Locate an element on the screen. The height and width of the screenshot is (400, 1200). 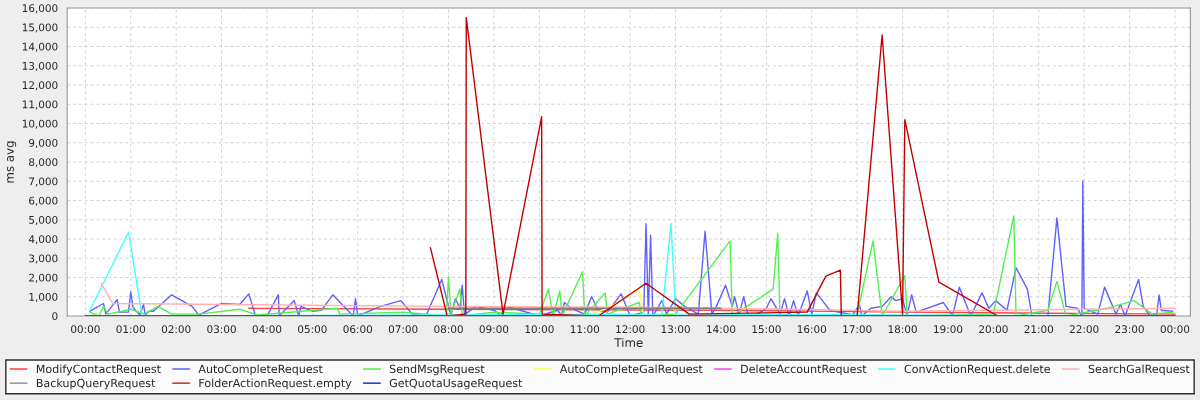
x-tick-label: 22:00 is located at coordinates (1084, 329).